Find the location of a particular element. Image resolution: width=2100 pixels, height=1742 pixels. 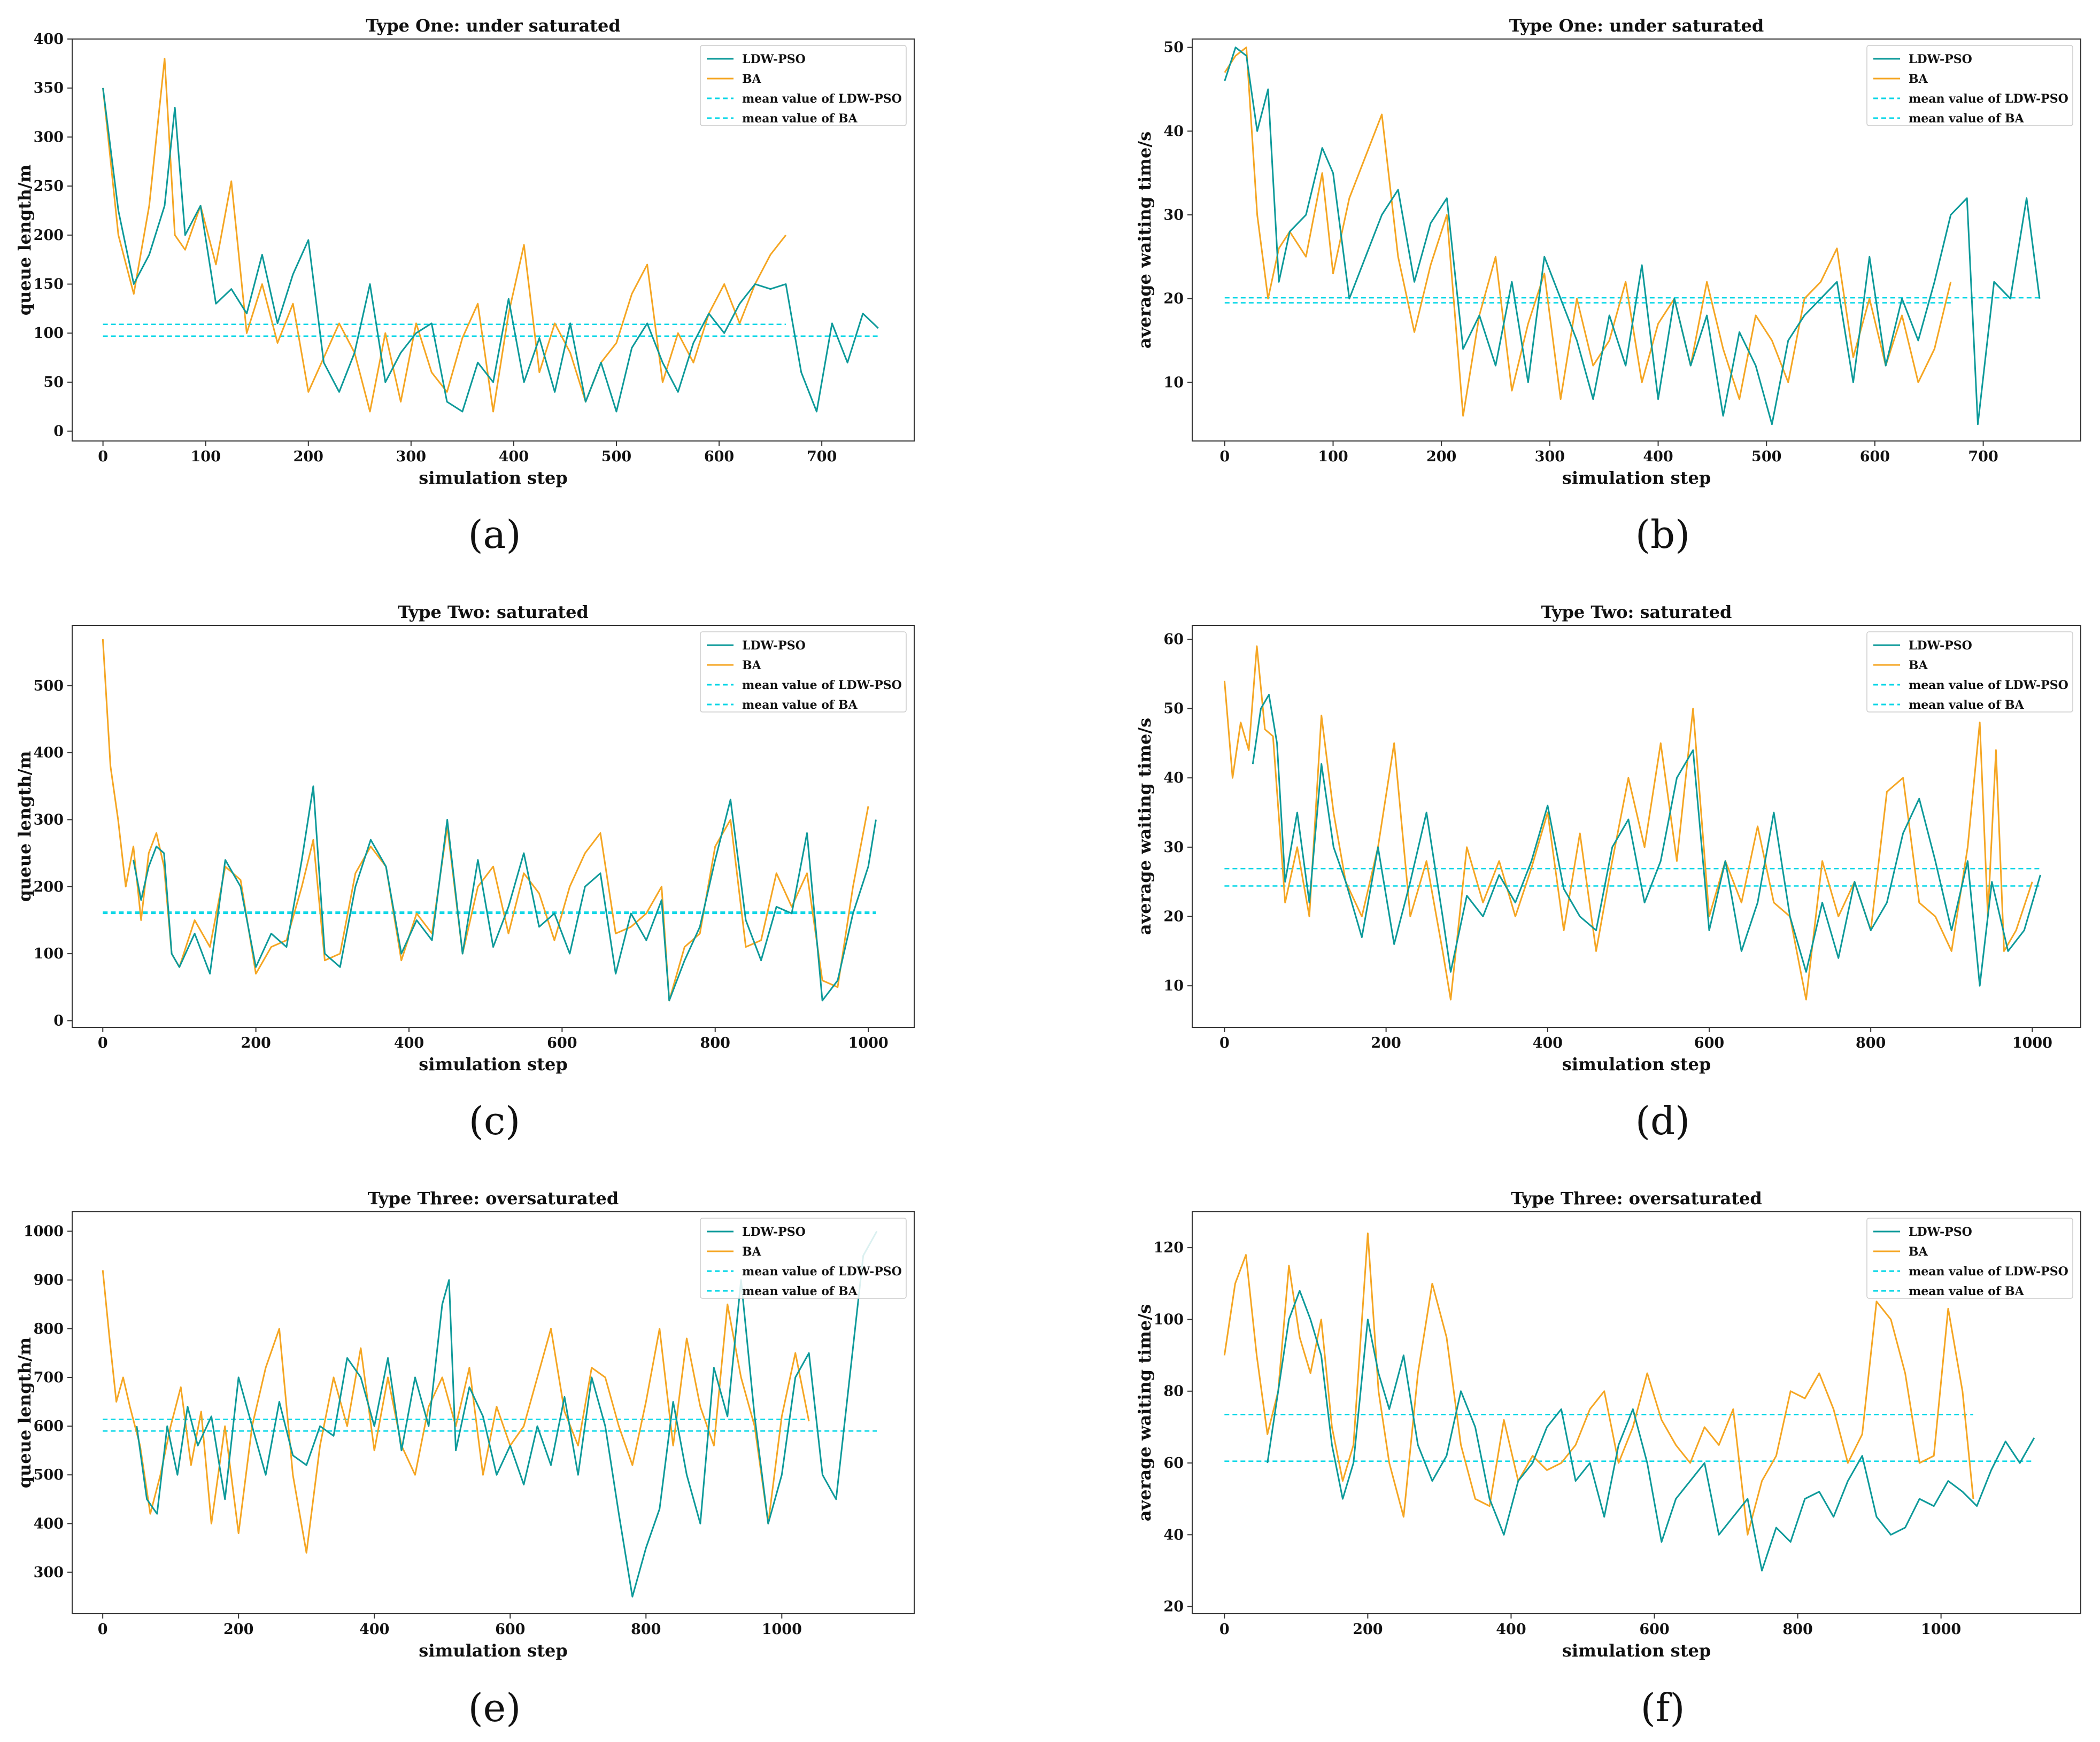

y-tick-label: 0 is located at coordinates (58, 1021).